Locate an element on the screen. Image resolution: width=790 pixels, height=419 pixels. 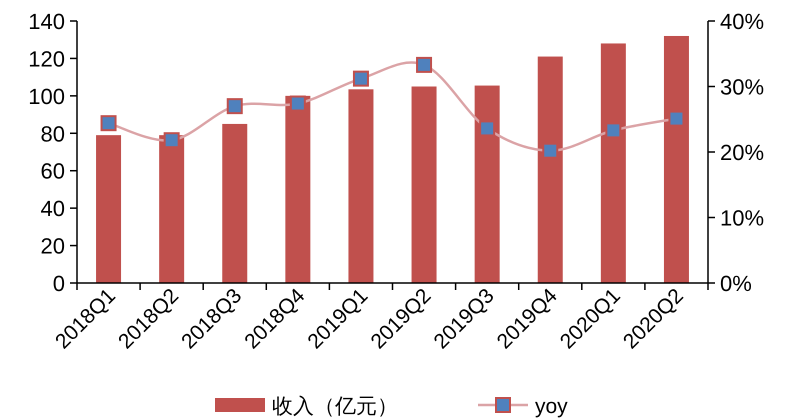
y-tick-label: 20 is located at coordinates (52, 246).